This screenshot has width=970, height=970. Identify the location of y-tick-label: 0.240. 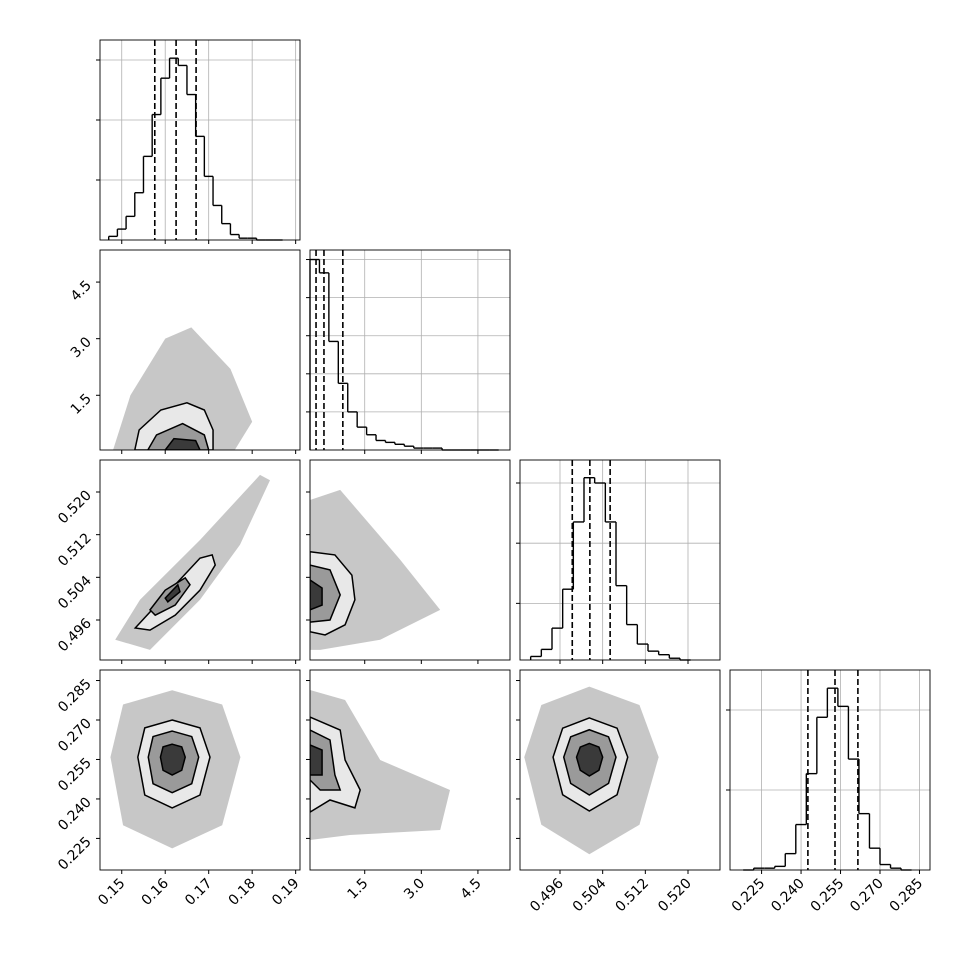
(75, 814).